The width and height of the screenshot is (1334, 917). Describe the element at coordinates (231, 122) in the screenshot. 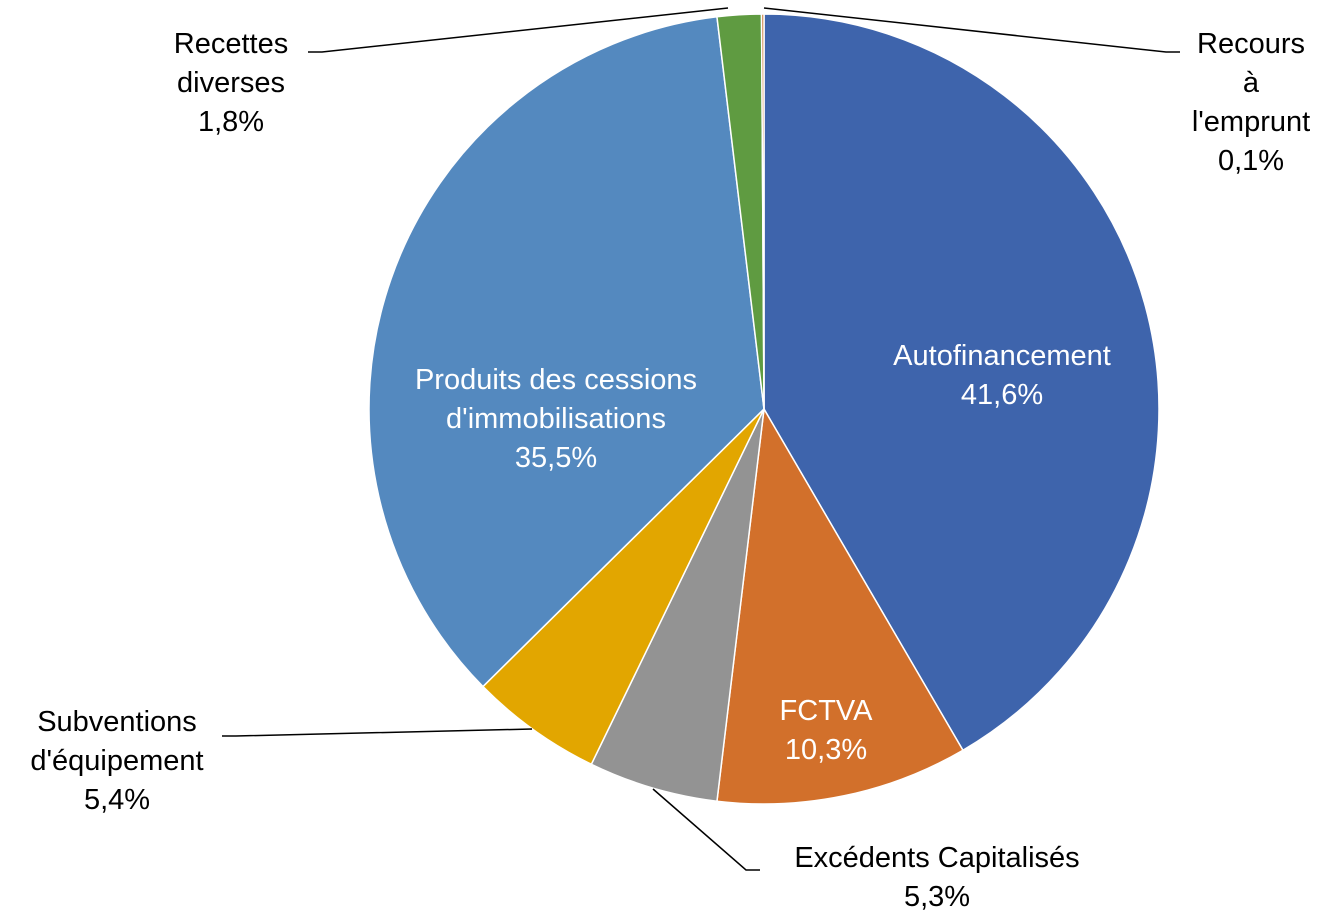

I see `value-label: 1,8%` at that location.